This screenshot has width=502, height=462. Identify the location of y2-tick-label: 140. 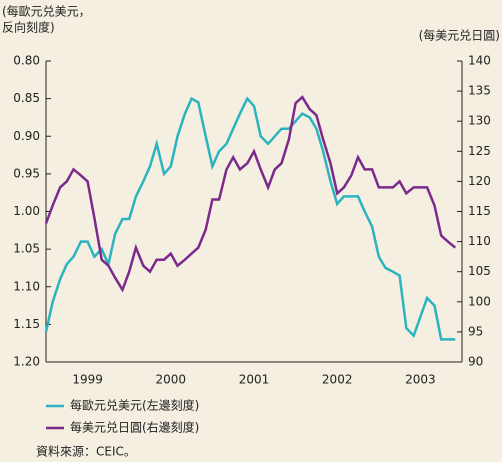
(479, 61).